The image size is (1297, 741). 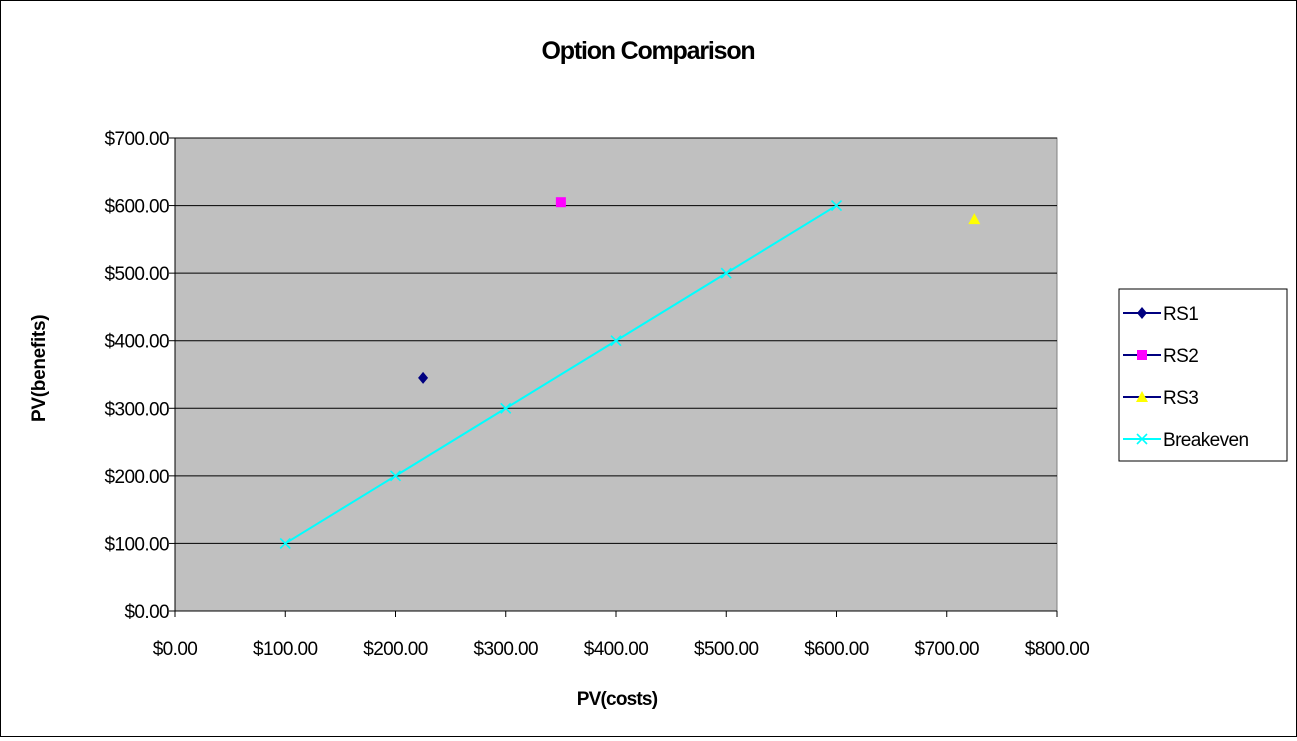 What do you see at coordinates (506, 649) in the screenshot?
I see `x-tick-label: $300.00` at bounding box center [506, 649].